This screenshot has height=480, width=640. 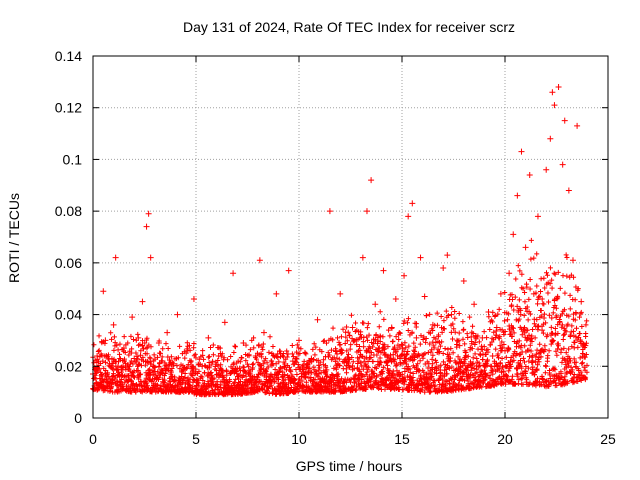 What do you see at coordinates (608, 439) in the screenshot?
I see `x-tick-label: 25` at bounding box center [608, 439].